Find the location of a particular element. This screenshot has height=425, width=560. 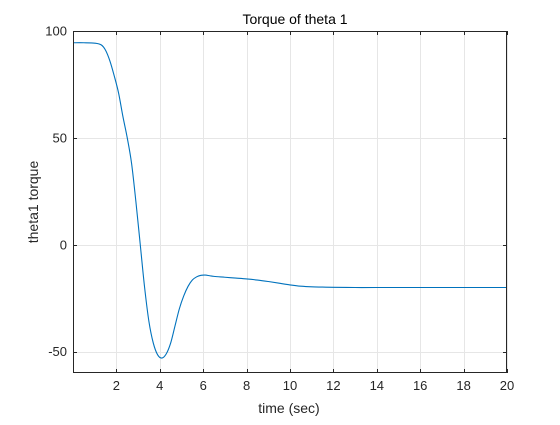

y-tick-label: 100 is located at coordinates (56, 31).